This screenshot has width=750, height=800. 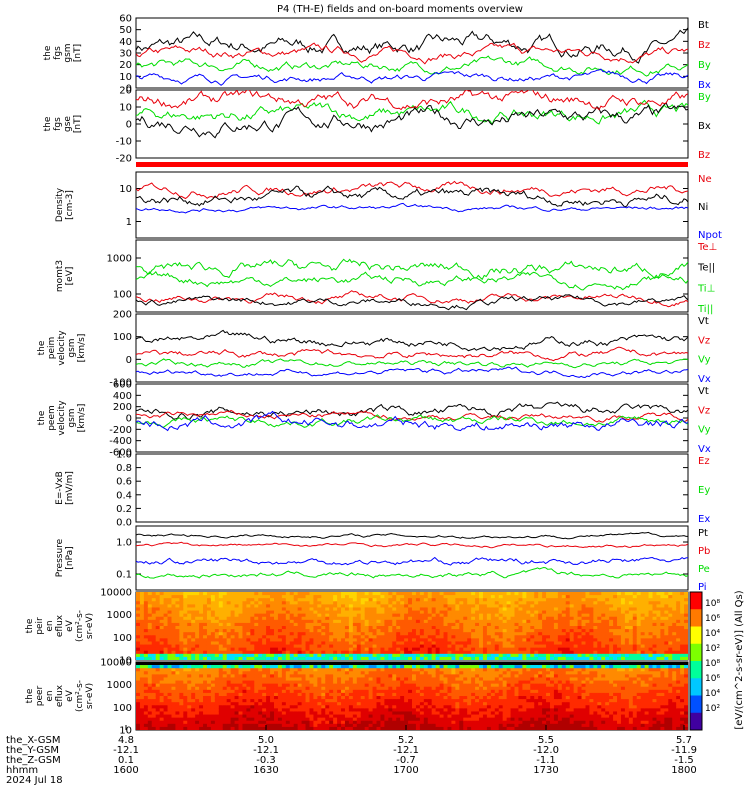 What do you see at coordinates (124, 142) in the screenshot?
I see `y-tick-label: -10` at bounding box center [124, 142].